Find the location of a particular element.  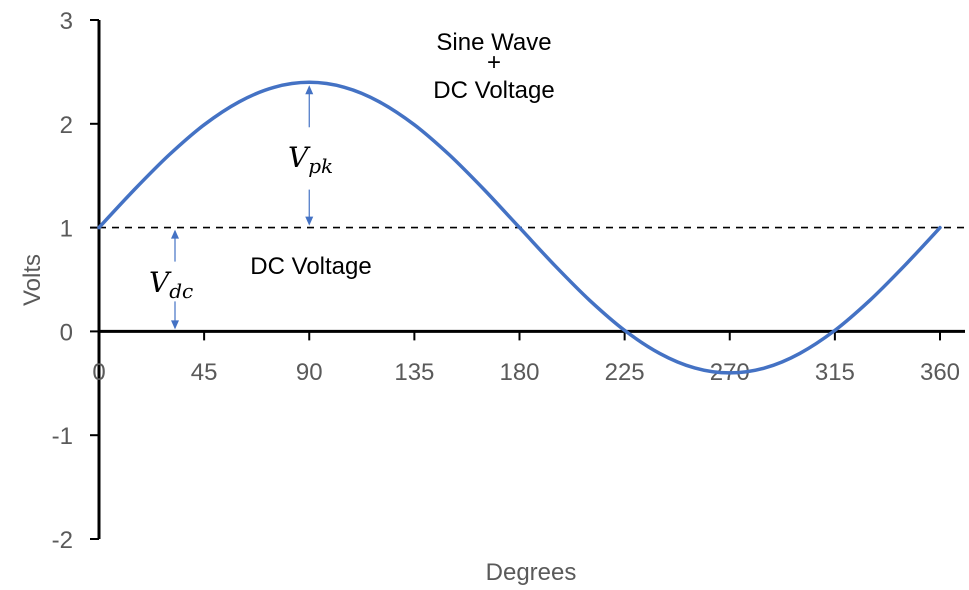

y-tick-label: -2 is located at coordinates (62, 540).